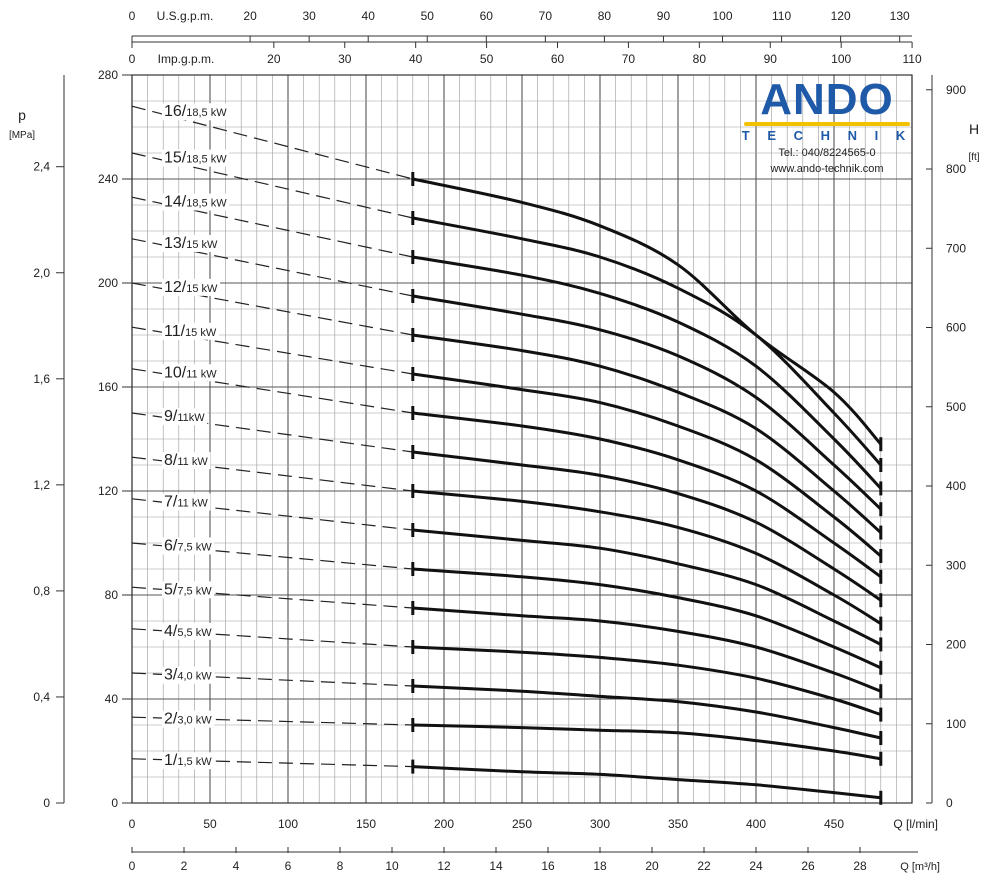  I want to click on x-tick-label: 100, so click(288, 824).